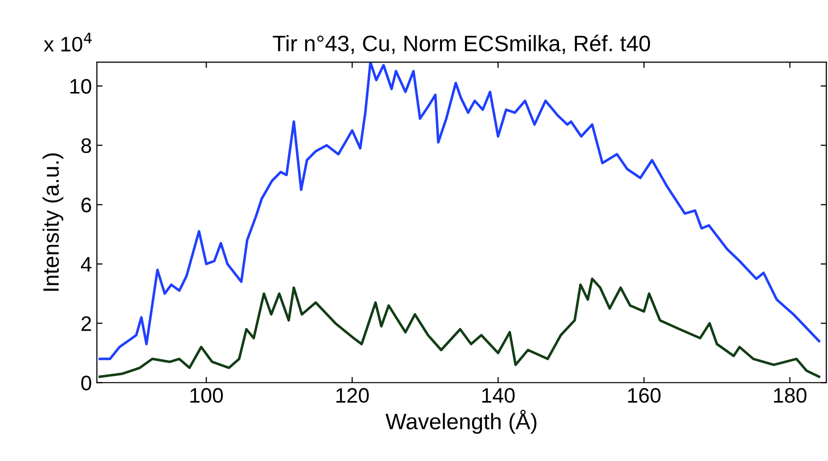  What do you see at coordinates (644, 395) in the screenshot?
I see `x-tick-label: 160` at bounding box center [644, 395].